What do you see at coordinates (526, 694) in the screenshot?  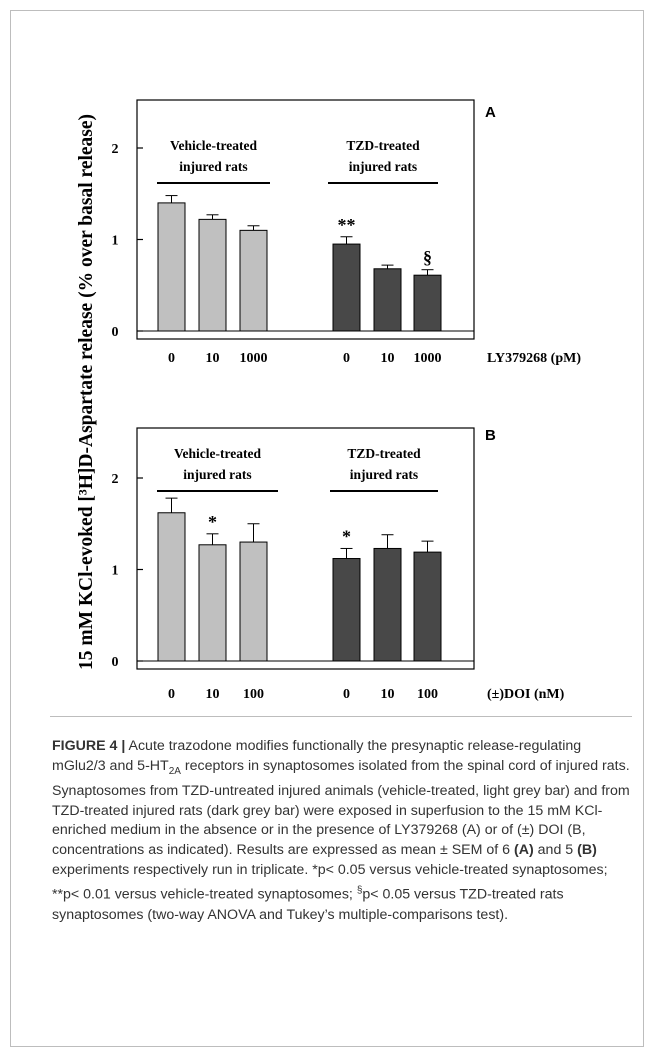 I see `panel-b-x-axis-label: (±)DOI (nM)` at bounding box center [526, 694].